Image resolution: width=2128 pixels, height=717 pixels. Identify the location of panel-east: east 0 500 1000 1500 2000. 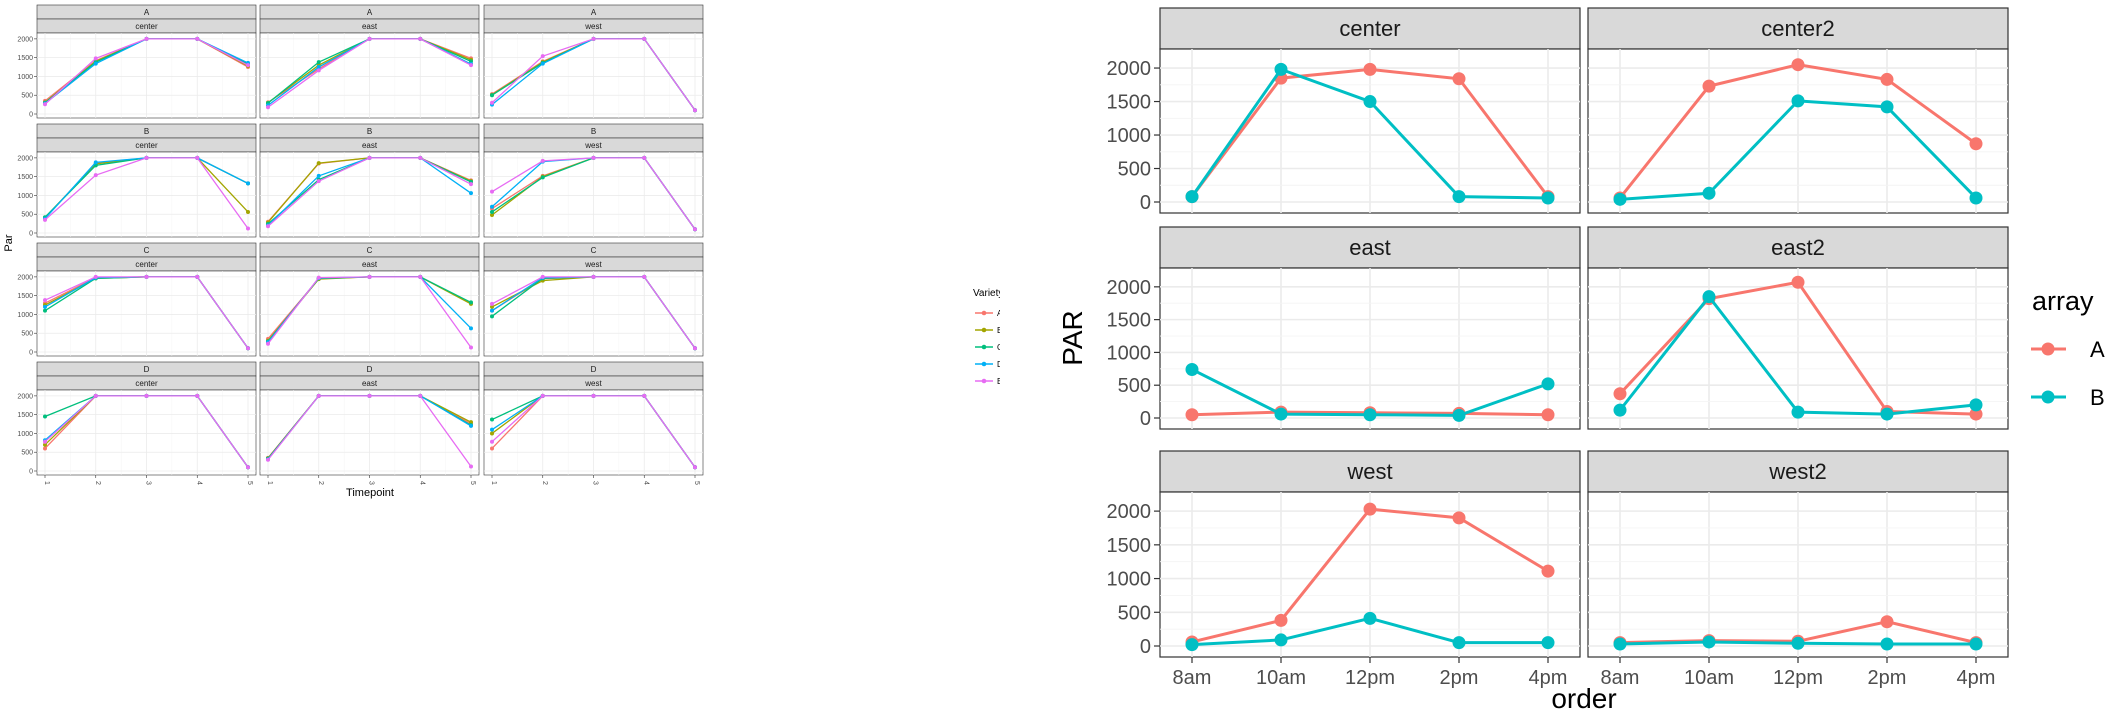
(1344, 328).